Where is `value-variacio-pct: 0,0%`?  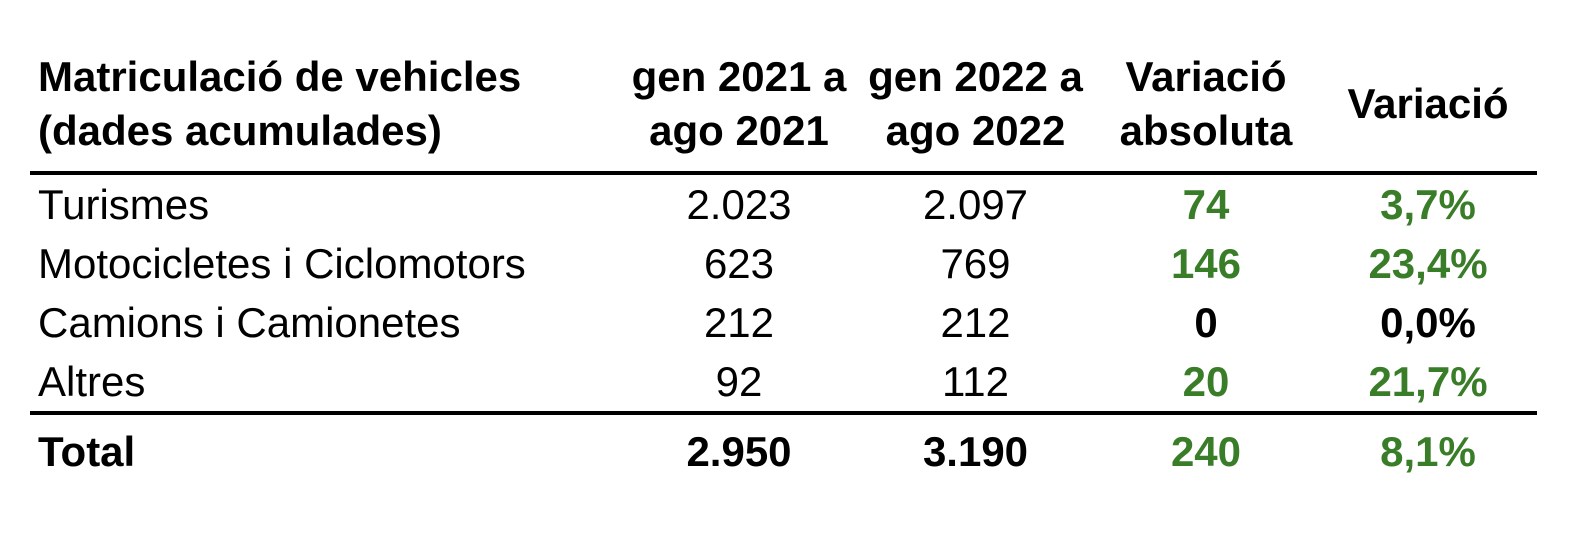 value-variacio-pct: 0,0% is located at coordinates (1428, 322).